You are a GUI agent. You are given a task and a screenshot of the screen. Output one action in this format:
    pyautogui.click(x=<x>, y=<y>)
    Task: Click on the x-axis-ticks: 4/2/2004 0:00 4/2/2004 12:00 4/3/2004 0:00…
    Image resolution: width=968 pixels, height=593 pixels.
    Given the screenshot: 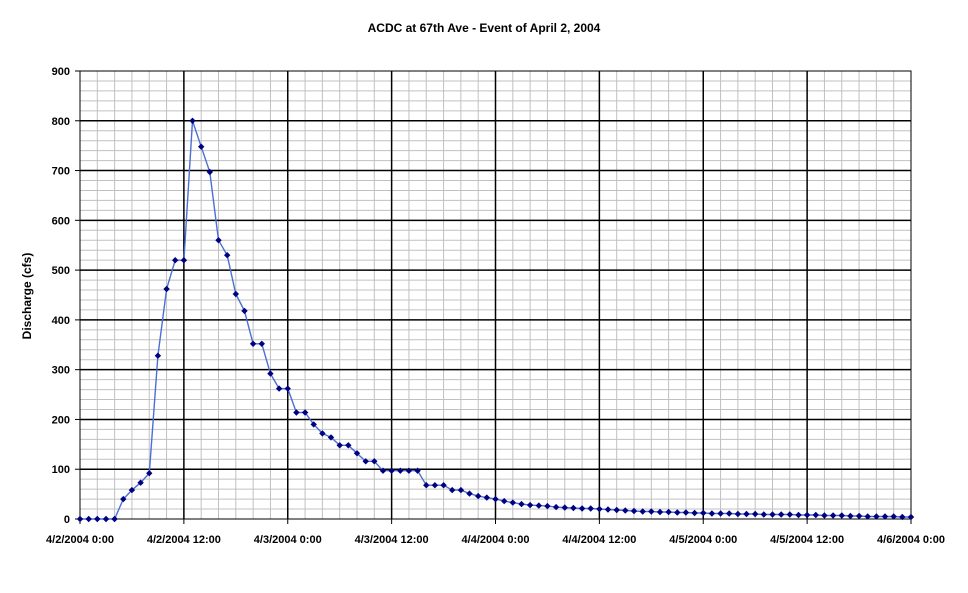 What is the action you would take?
    pyautogui.click(x=495, y=532)
    